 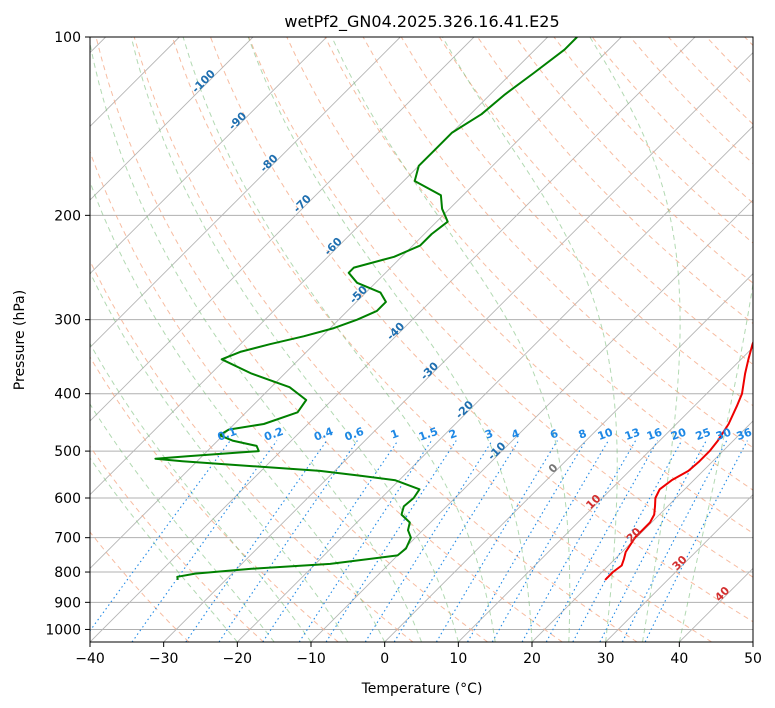 What do you see at coordinates (67, 499) in the screenshot?
I see `y-tick-label: 600` at bounding box center [67, 499].